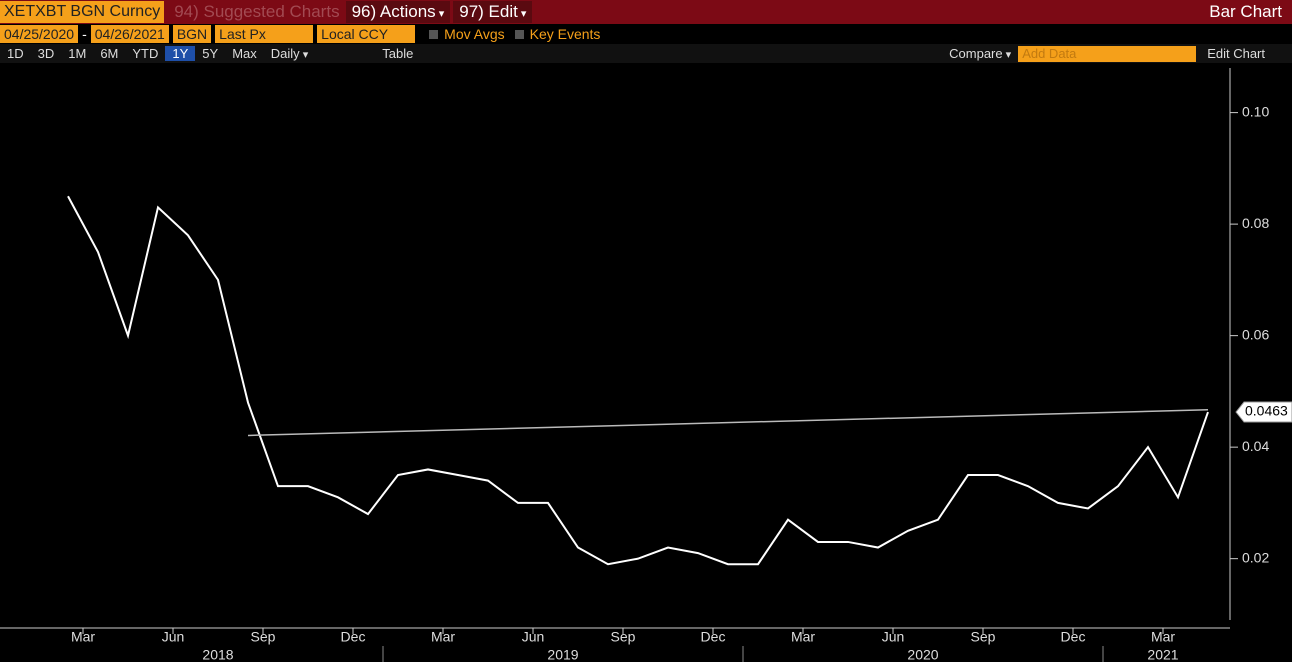 This screenshot has height=662, width=1292. I want to click on key-events: Key Events, so click(558, 34).